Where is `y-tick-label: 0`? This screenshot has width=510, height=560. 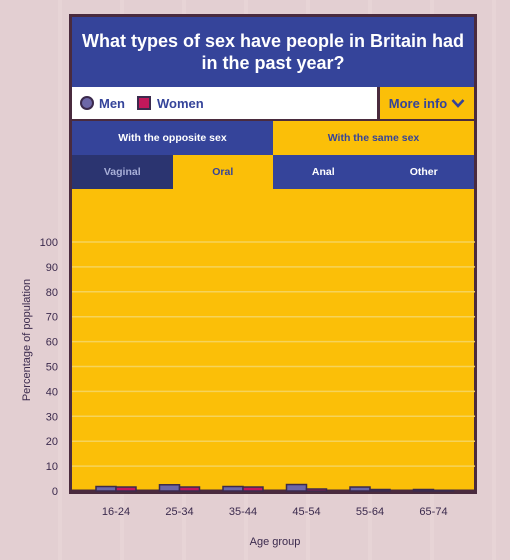 y-tick-label: 0 is located at coordinates (55, 492).